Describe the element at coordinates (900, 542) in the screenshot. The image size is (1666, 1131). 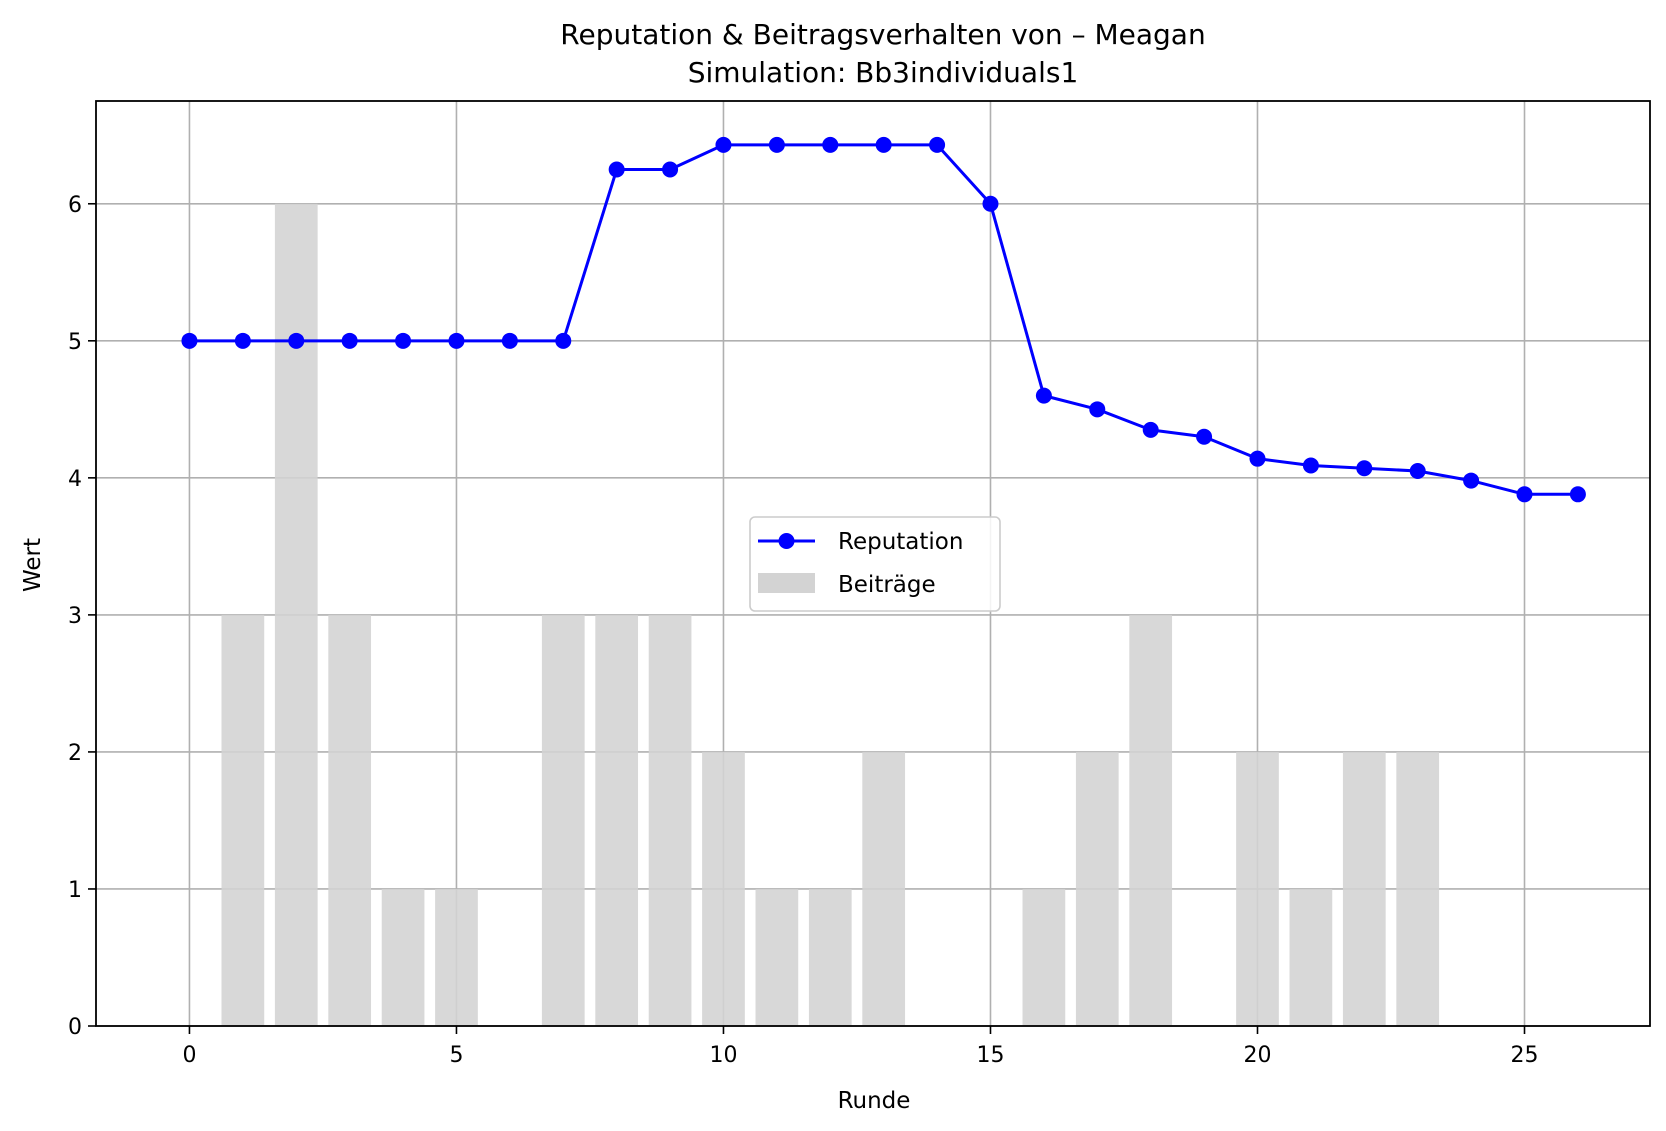
I see `legend-label-reputation: Reputation` at that location.